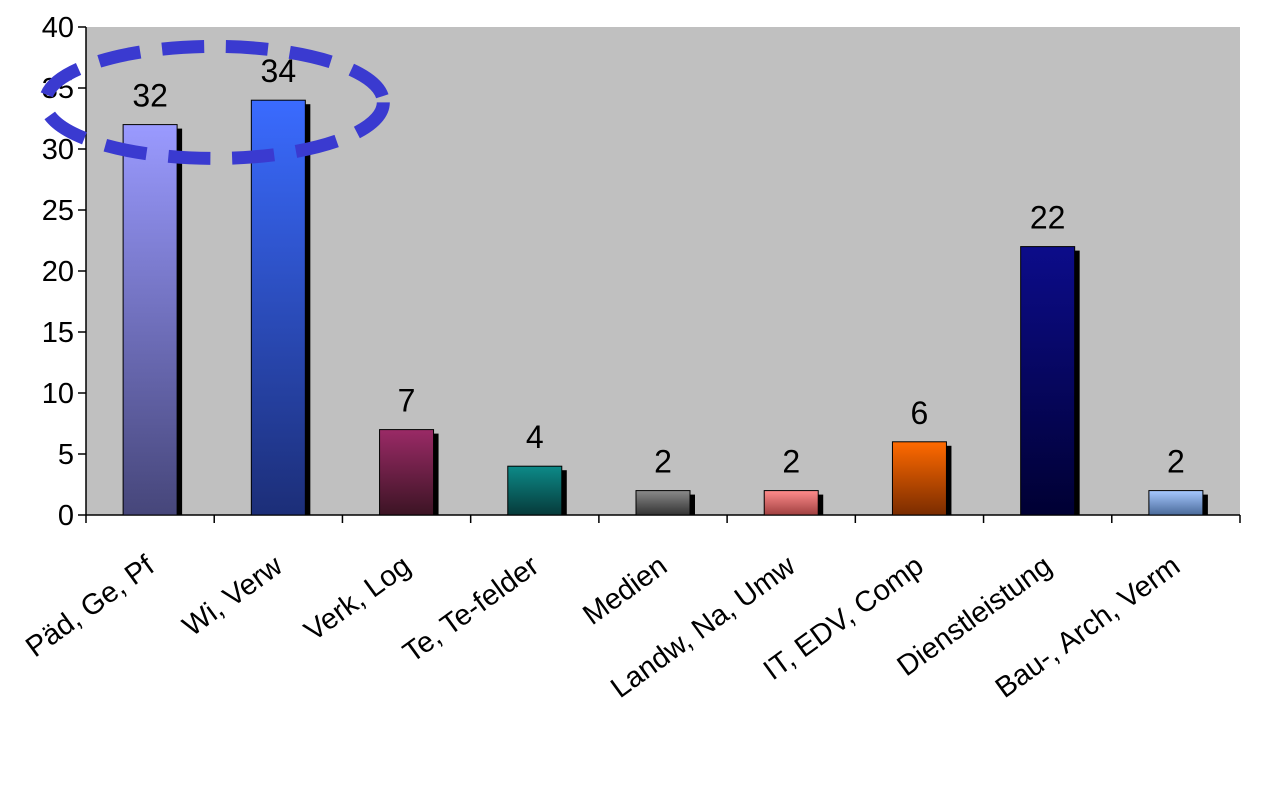  I want to click on data-label: 22, so click(1048, 218).